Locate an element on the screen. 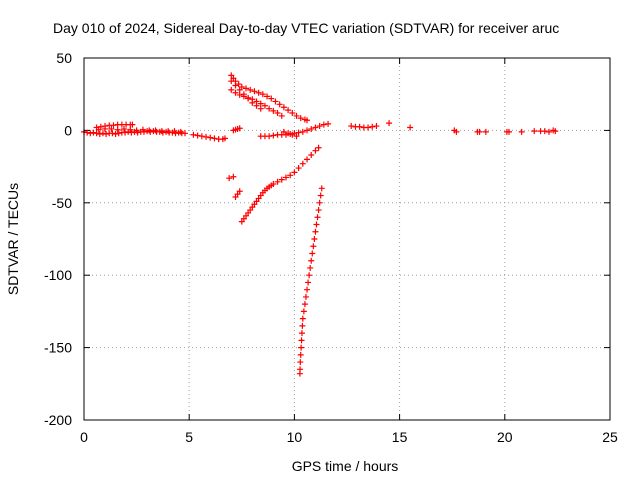 The width and height of the screenshot is (640, 480). y-tick-label: 0 is located at coordinates (68, 130).